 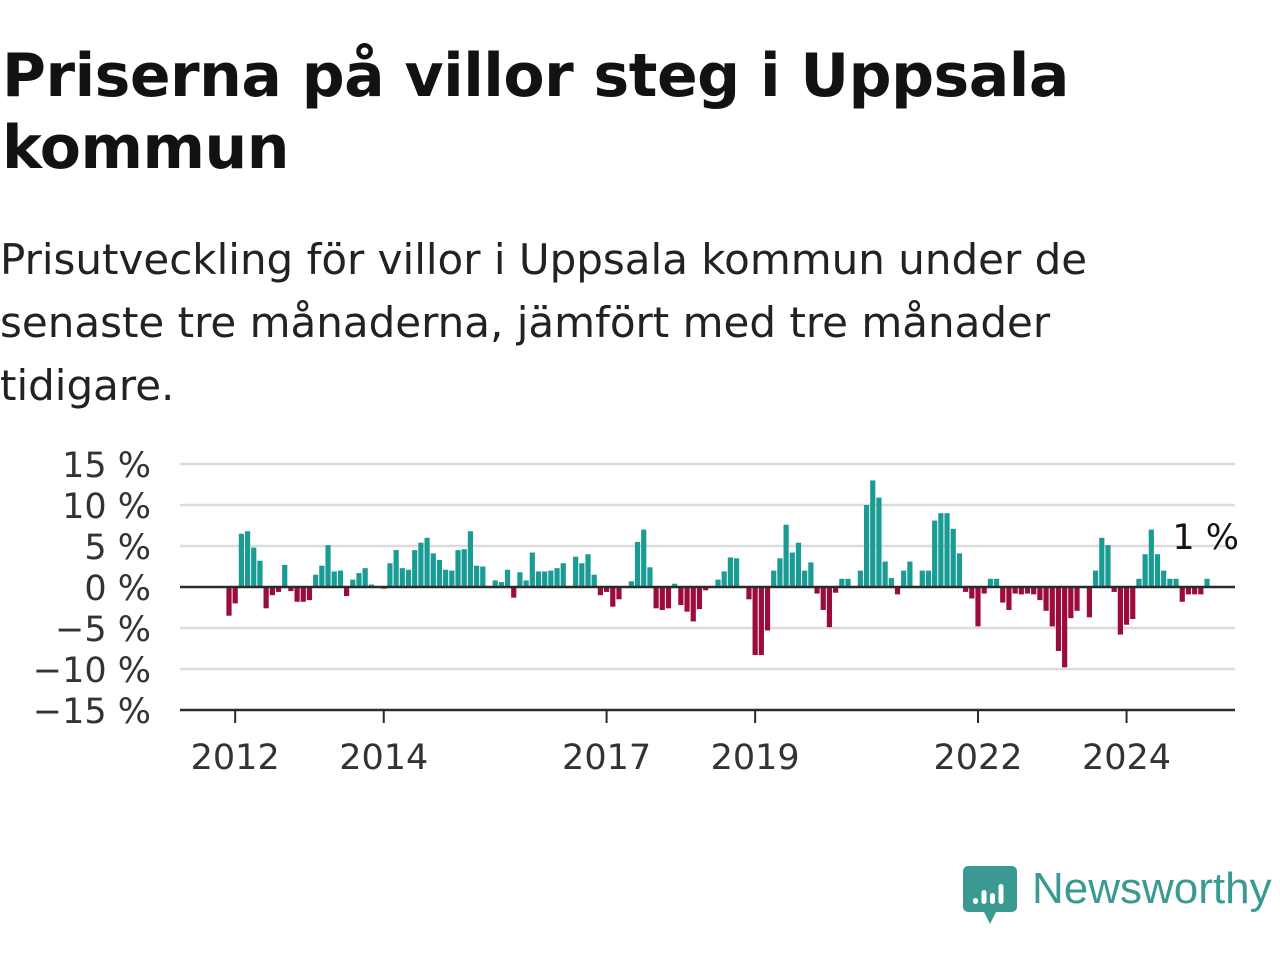 What do you see at coordinates (92, 671) in the screenshot?
I see `y-tick-label: −10 %` at bounding box center [92, 671].